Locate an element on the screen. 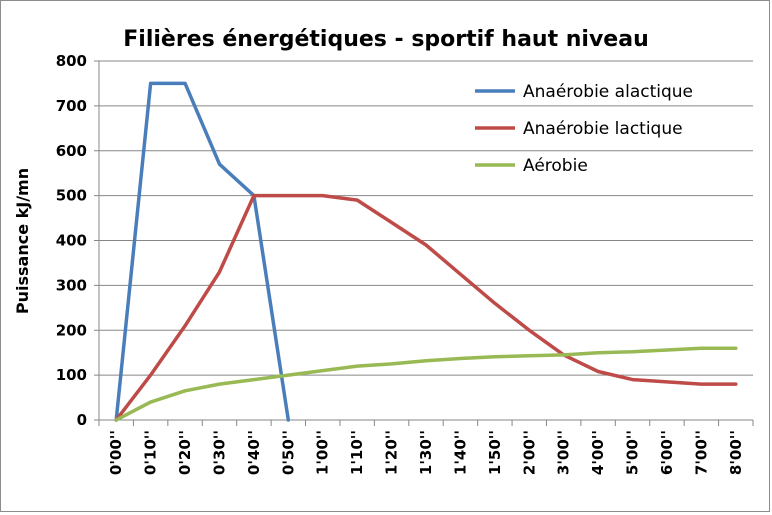 This screenshot has width=772, height=515. y-tick-label: 400 is located at coordinates (71, 241).